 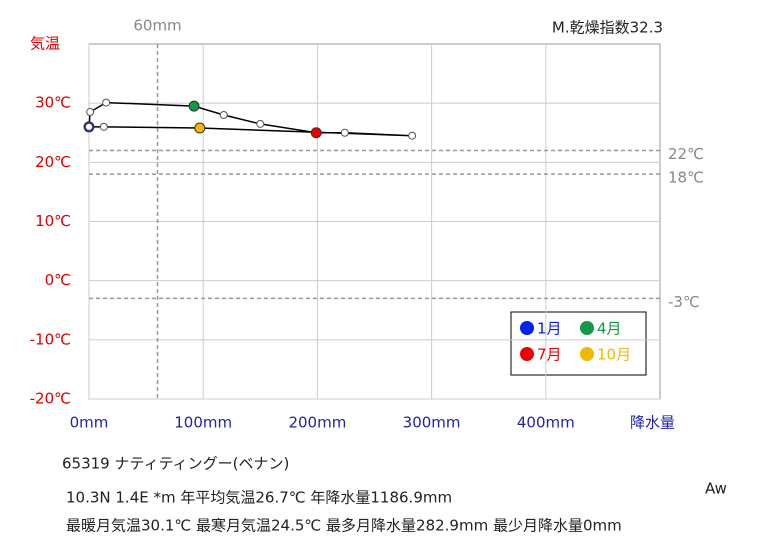 What do you see at coordinates (686, 178) in the screenshot?
I see `reference-label: 18℃` at bounding box center [686, 178].